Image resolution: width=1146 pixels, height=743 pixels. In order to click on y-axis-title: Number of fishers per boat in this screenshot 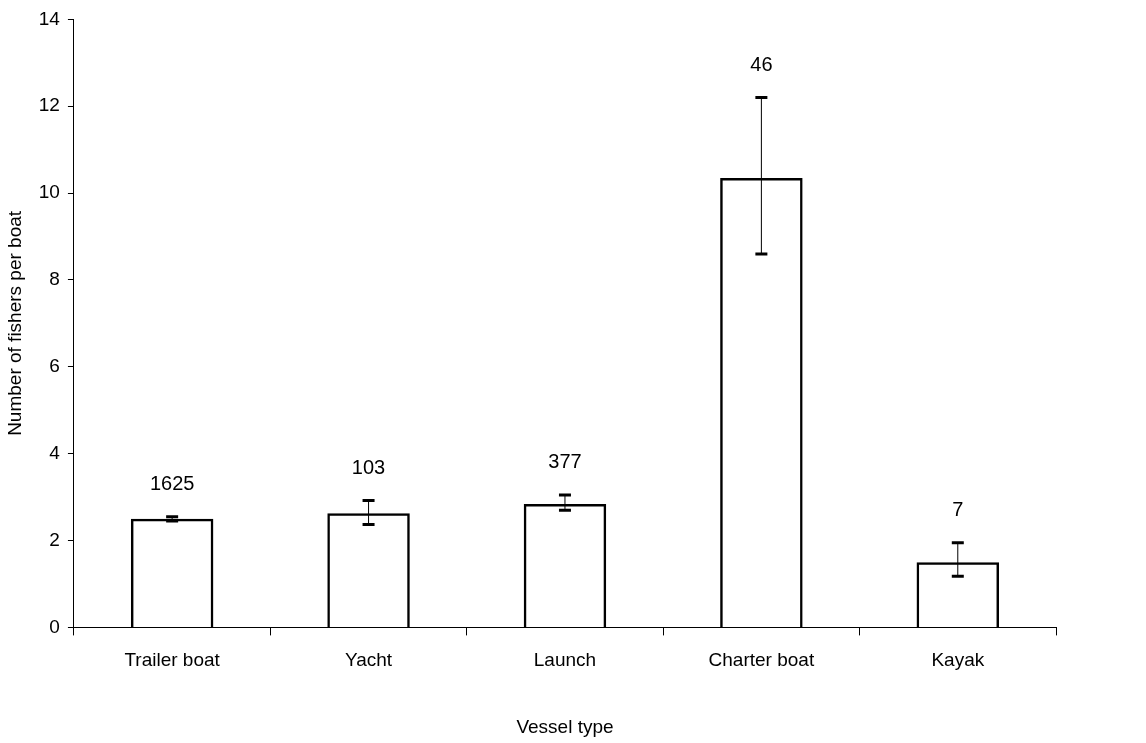, I will do `click(14, 323)`.